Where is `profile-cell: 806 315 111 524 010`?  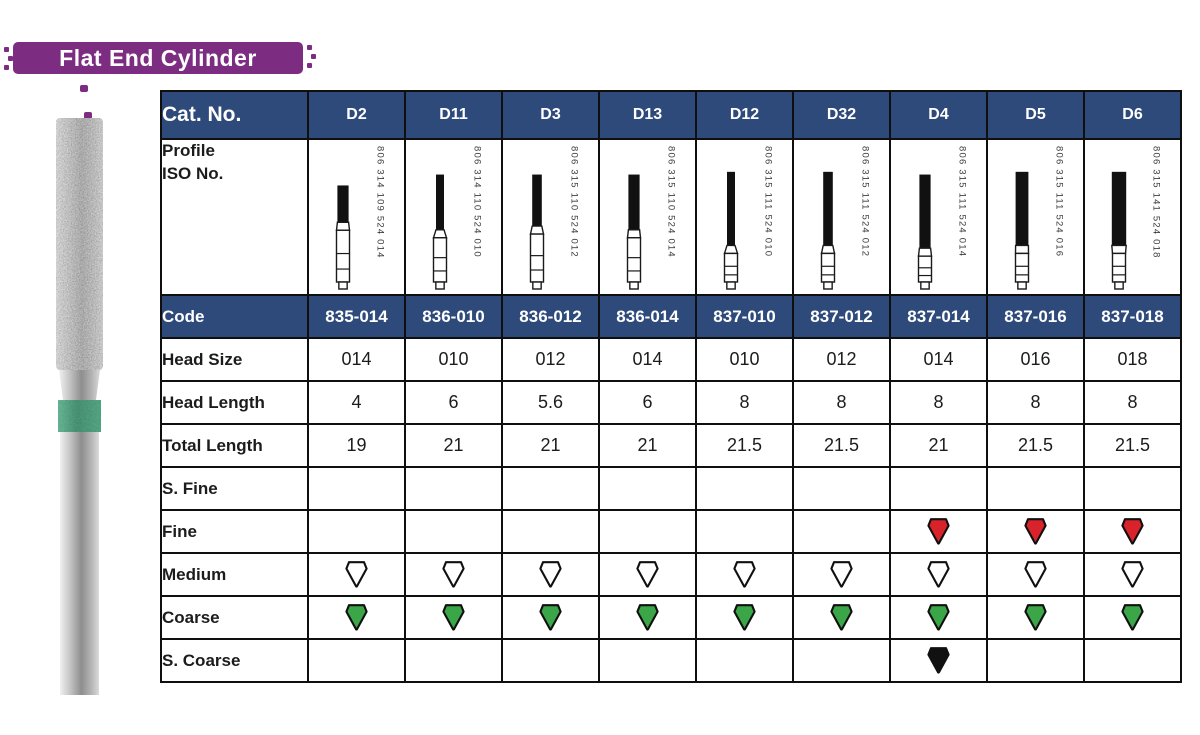
profile-cell: 806 315 111 524 010 is located at coordinates (744, 217).